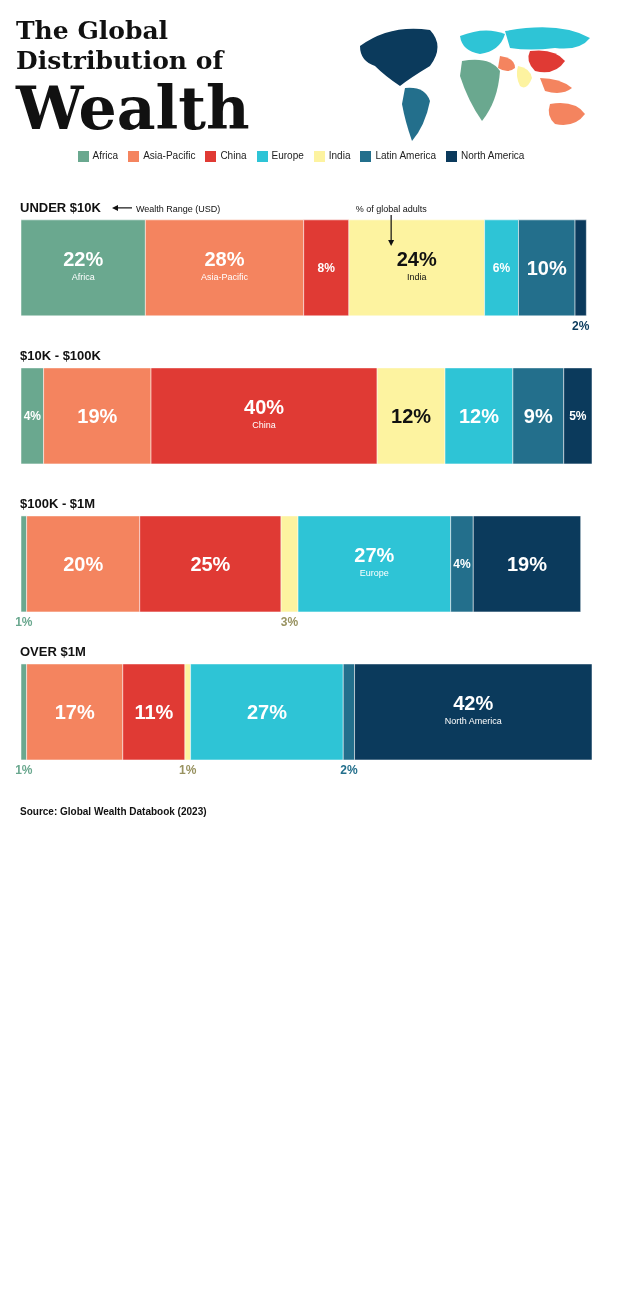 The height and width of the screenshot is (1315, 640). Describe the element at coordinates (287, 155) in the screenshot. I see `legend-label: Europe` at that location.